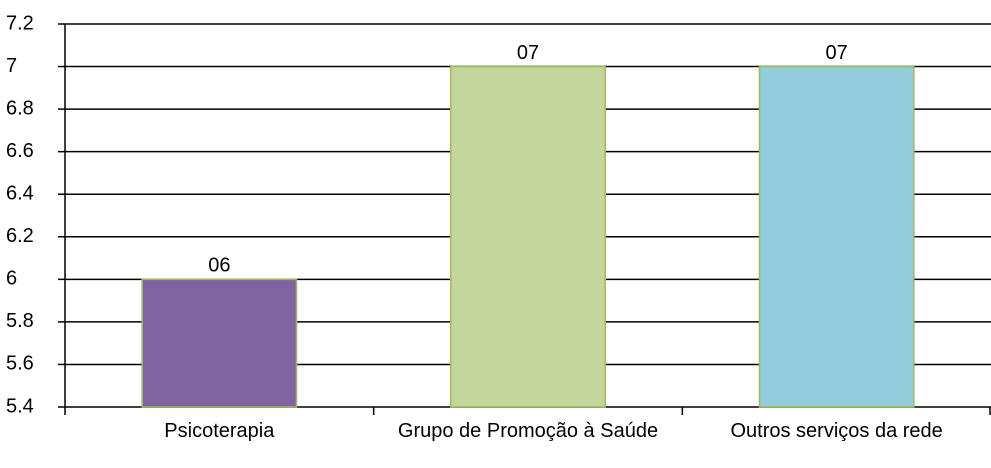 Image resolution: width=991 pixels, height=468 pixels. I want to click on y-tick-label: 5.4, so click(20, 406).